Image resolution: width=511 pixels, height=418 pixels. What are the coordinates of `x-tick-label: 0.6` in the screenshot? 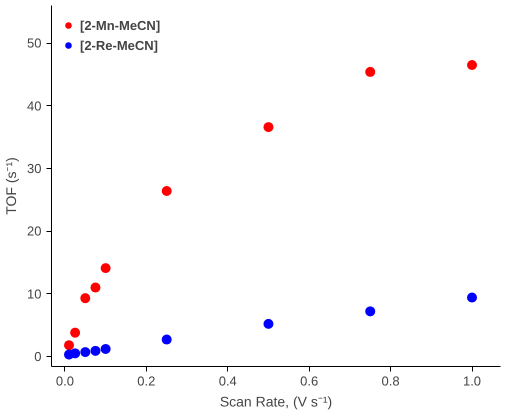 It's located at (309, 381).